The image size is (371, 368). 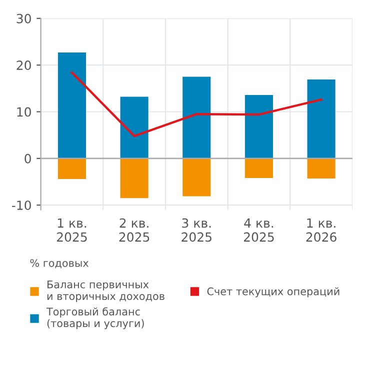 I want to click on x-tick-label: 2 кв. 2025, so click(x=134, y=230).